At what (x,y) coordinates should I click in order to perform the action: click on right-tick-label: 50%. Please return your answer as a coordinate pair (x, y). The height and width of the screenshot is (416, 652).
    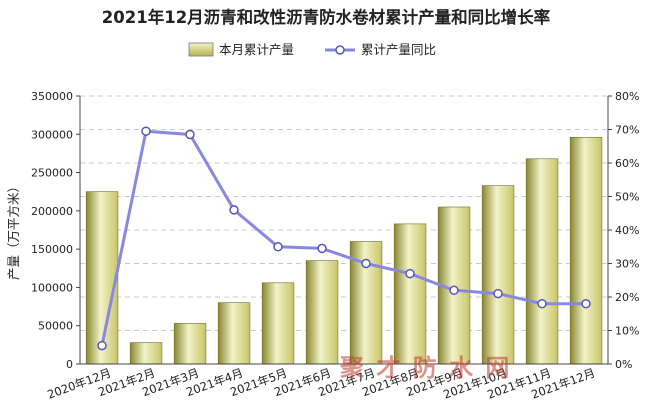
    Looking at the image, I should click on (627, 197).